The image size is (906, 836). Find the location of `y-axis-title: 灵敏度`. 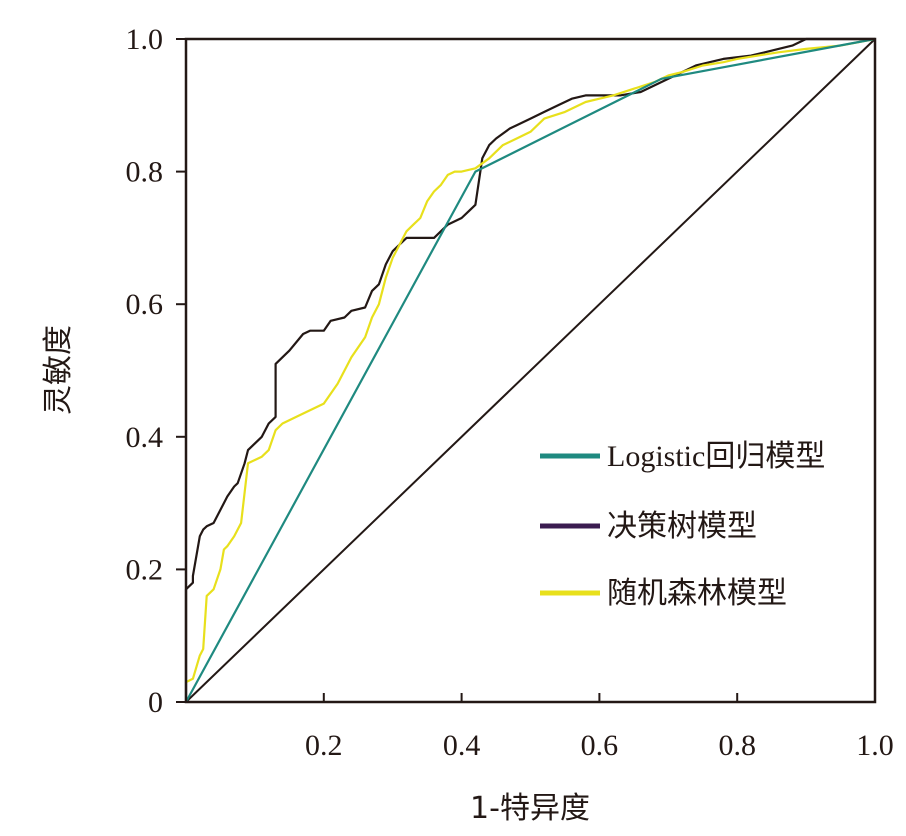

y-axis-title: 灵敏度 is located at coordinates (58, 370).